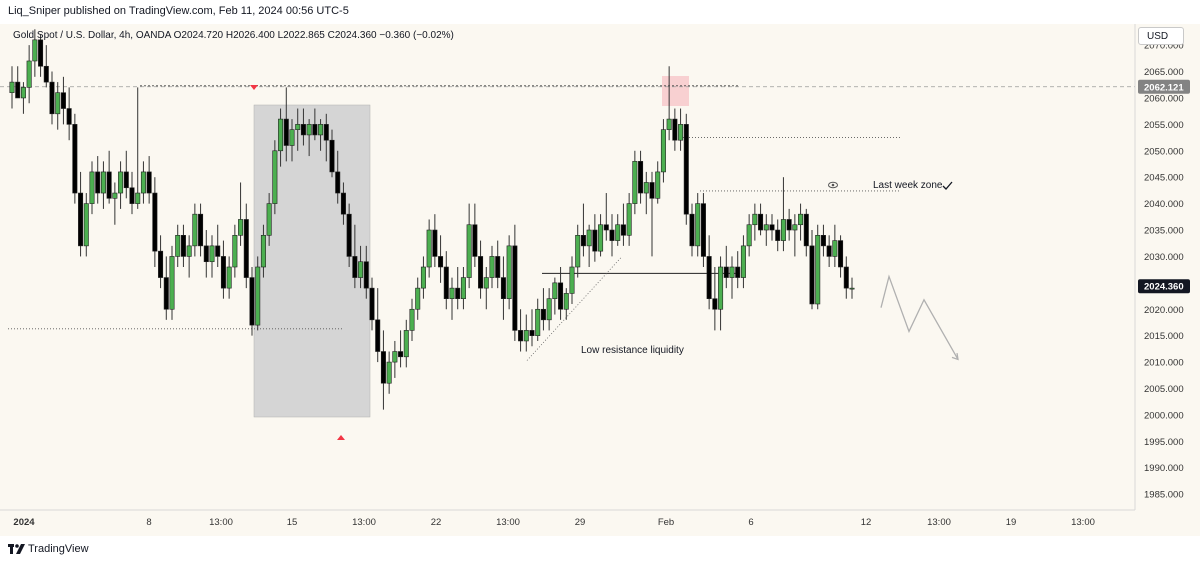 Image resolution: width=1200 pixels, height=563 pixels. I want to click on y-tick-label: 1990.000, so click(1164, 468).